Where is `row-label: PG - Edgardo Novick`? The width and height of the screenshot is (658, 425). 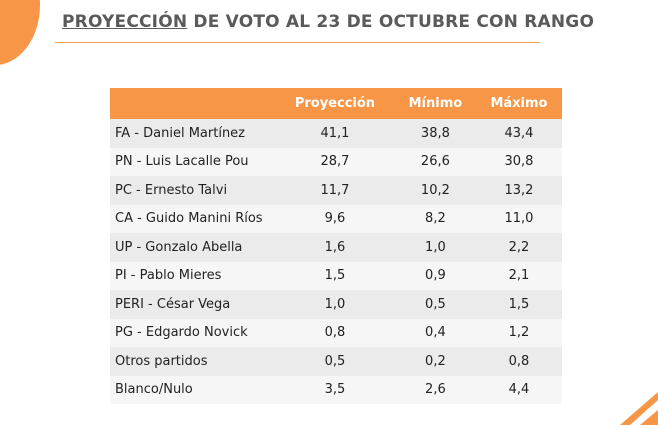 row-label: PG - Edgardo Novick is located at coordinates (192, 332).